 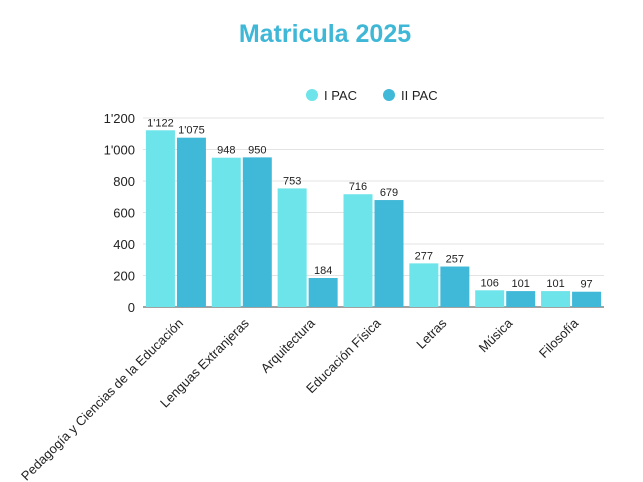 I want to click on data-label-ii-pac-pedagogia-y-ciencias-de-la-educacion: 1'075, so click(x=191, y=131).